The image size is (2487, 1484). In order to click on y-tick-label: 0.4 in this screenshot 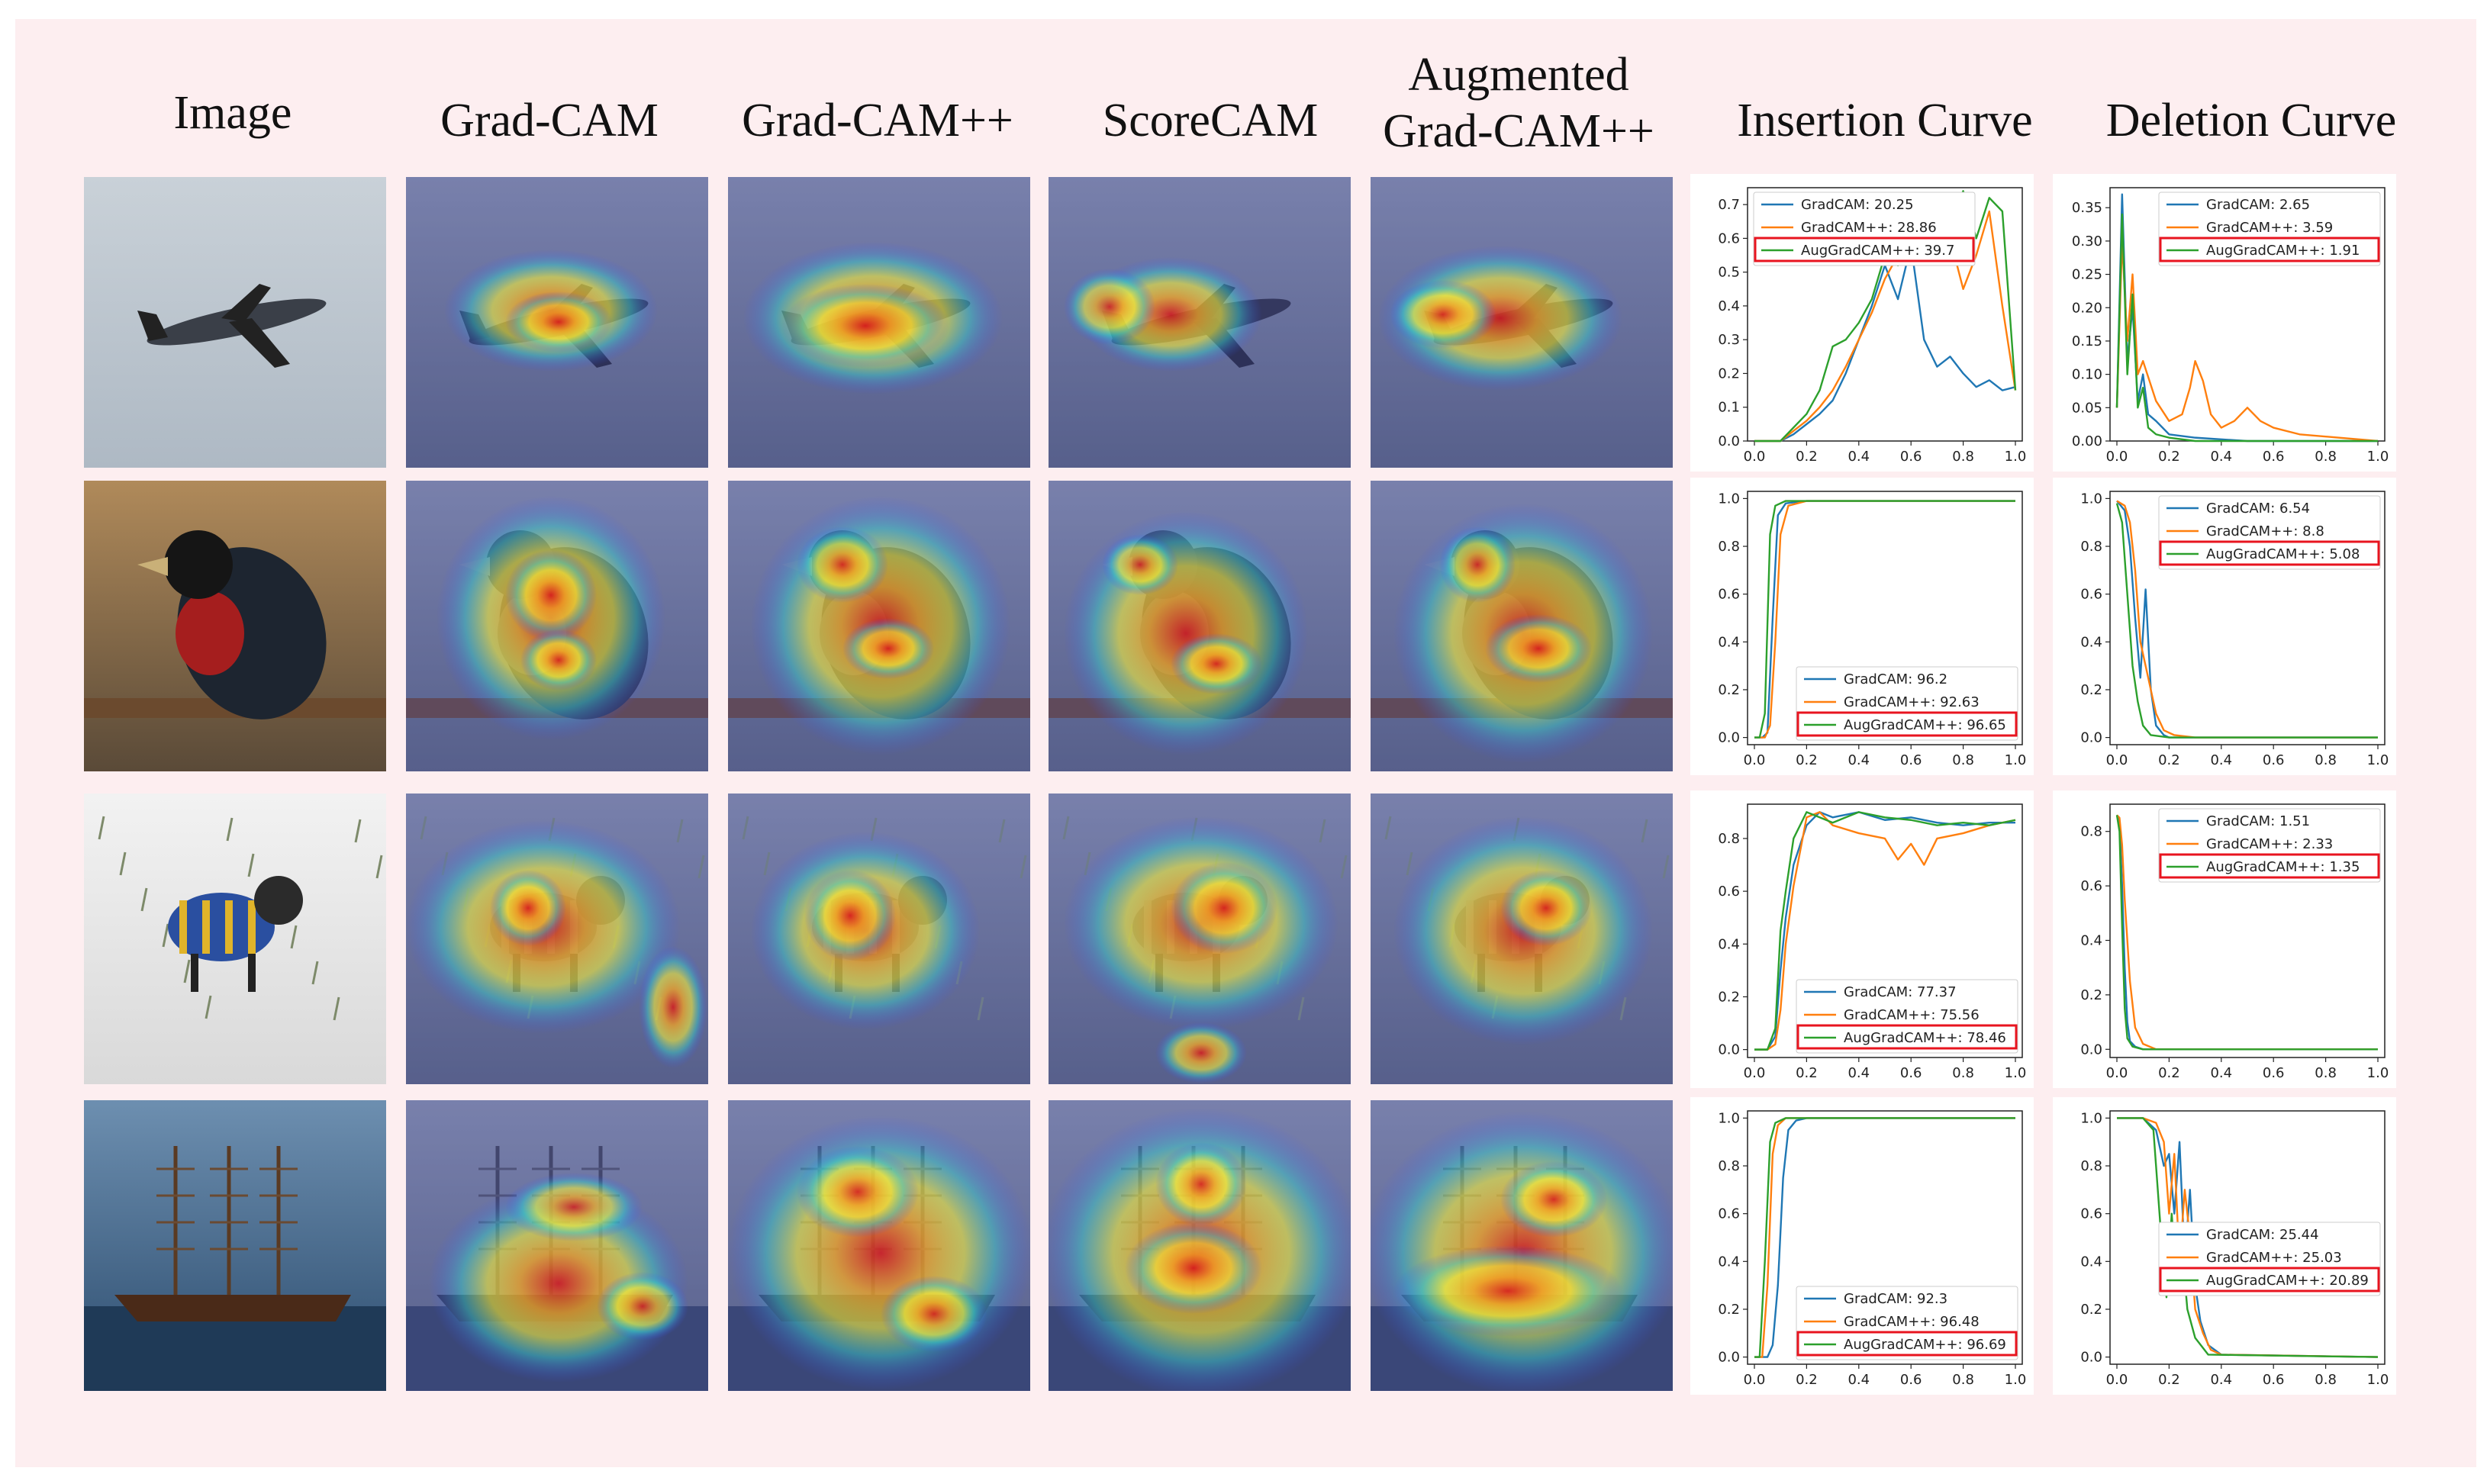, I will do `click(2091, 642)`.